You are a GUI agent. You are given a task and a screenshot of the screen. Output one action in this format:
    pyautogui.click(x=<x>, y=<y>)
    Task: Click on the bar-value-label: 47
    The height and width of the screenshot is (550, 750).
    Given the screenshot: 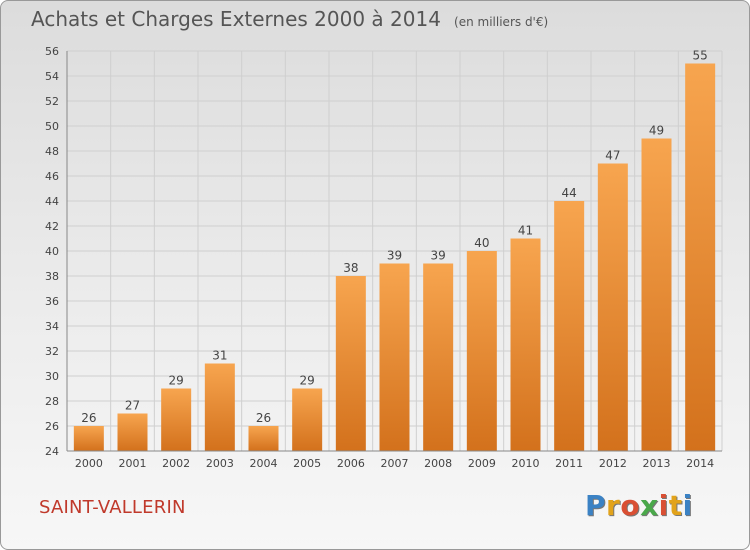 What is the action you would take?
    pyautogui.click(x=612, y=156)
    